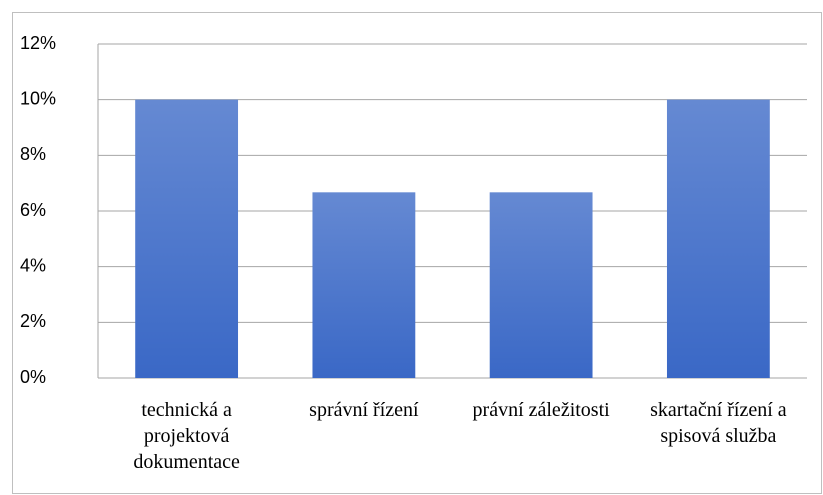  I want to click on y-tick-label: 0%, so click(33, 377).